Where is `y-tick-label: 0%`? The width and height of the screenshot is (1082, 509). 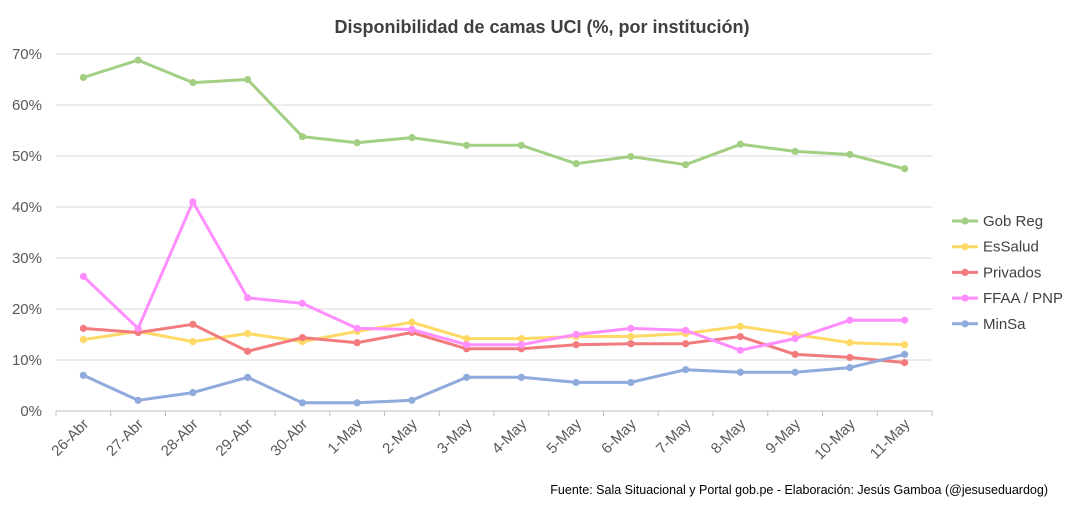
y-tick-label: 0% is located at coordinates (31, 411).